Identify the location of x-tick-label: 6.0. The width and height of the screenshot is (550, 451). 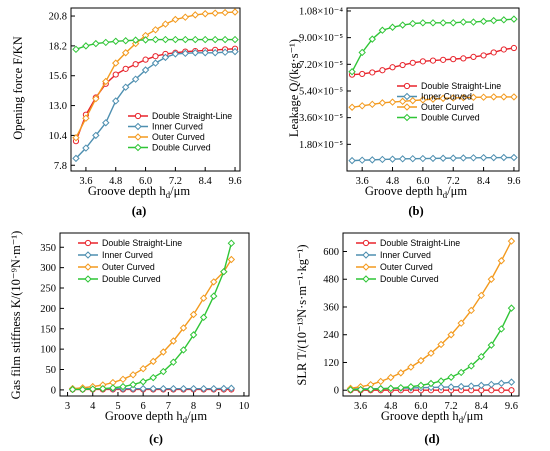
(145, 181).